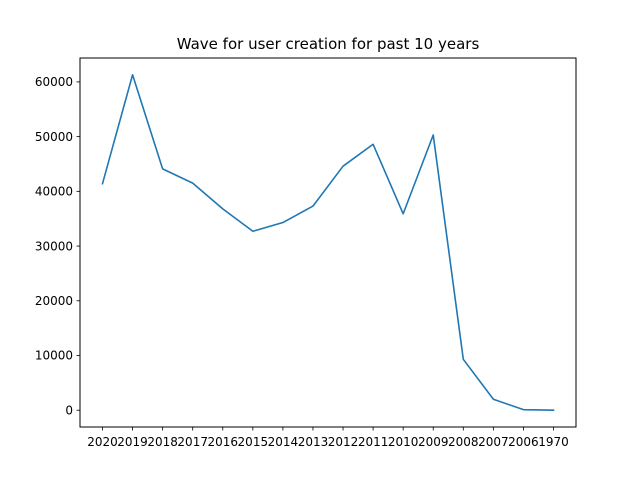 The image size is (640, 480). I want to click on x-tick-label: 1970, so click(553, 442).